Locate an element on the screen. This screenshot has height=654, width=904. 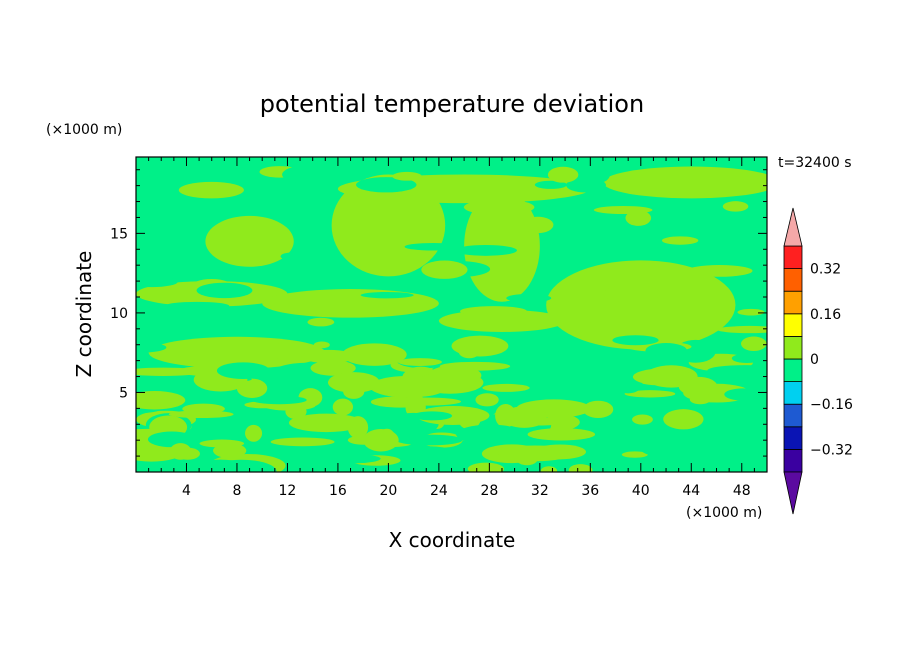
x-tick-label: 44 is located at coordinates (691, 491).